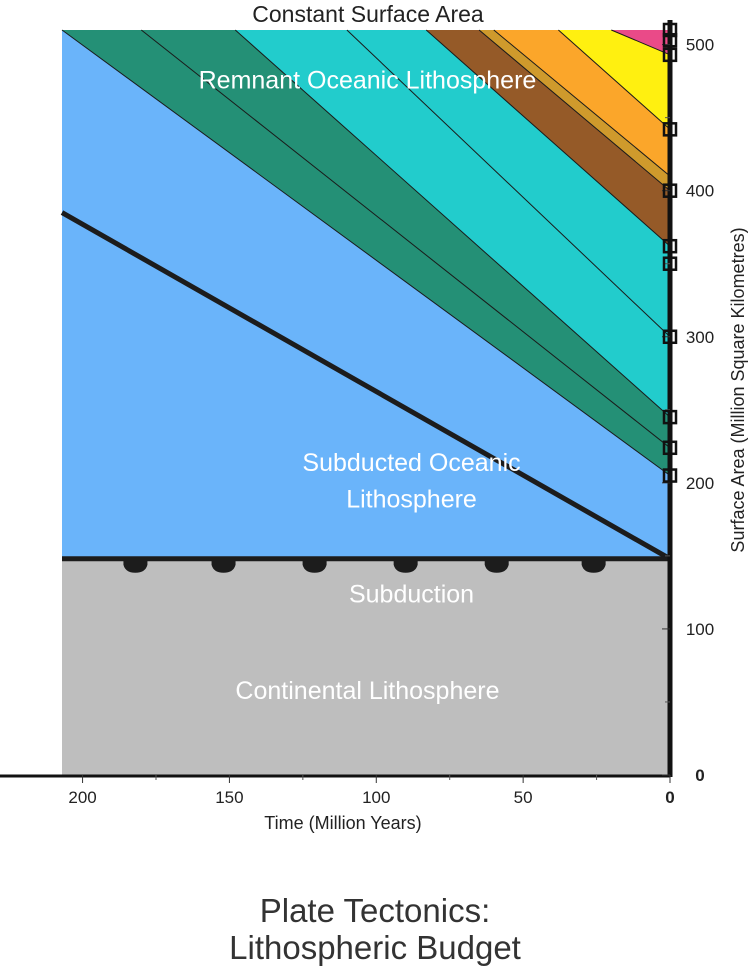  I want to click on y-tick-label-1: 0, so click(699, 775).